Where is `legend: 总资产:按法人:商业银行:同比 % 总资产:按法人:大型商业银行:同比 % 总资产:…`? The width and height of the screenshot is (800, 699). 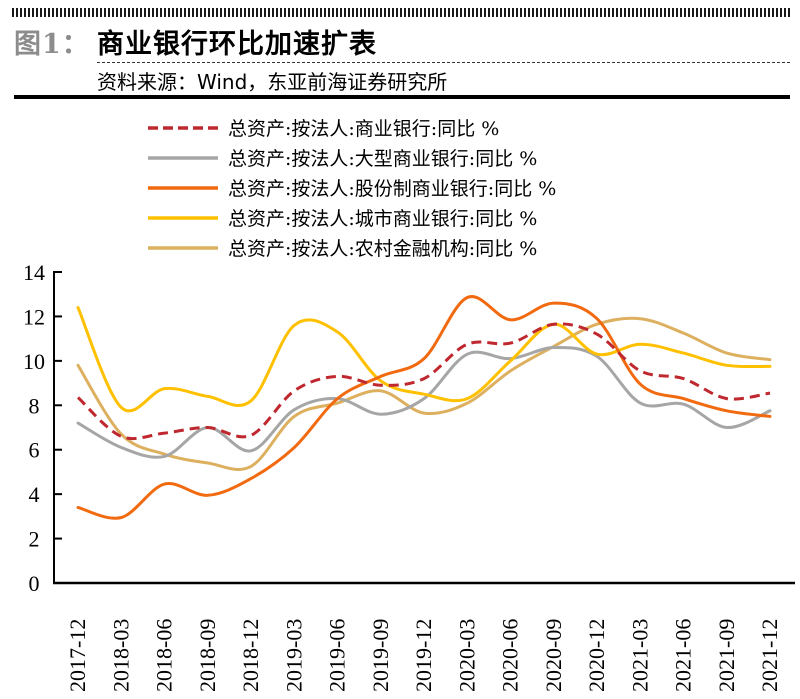 legend: 总资产:按法人:商业银行:同比 % 总资产:按法人:大型商业银行:同比 % 总资产:… is located at coordinates (352, 189).